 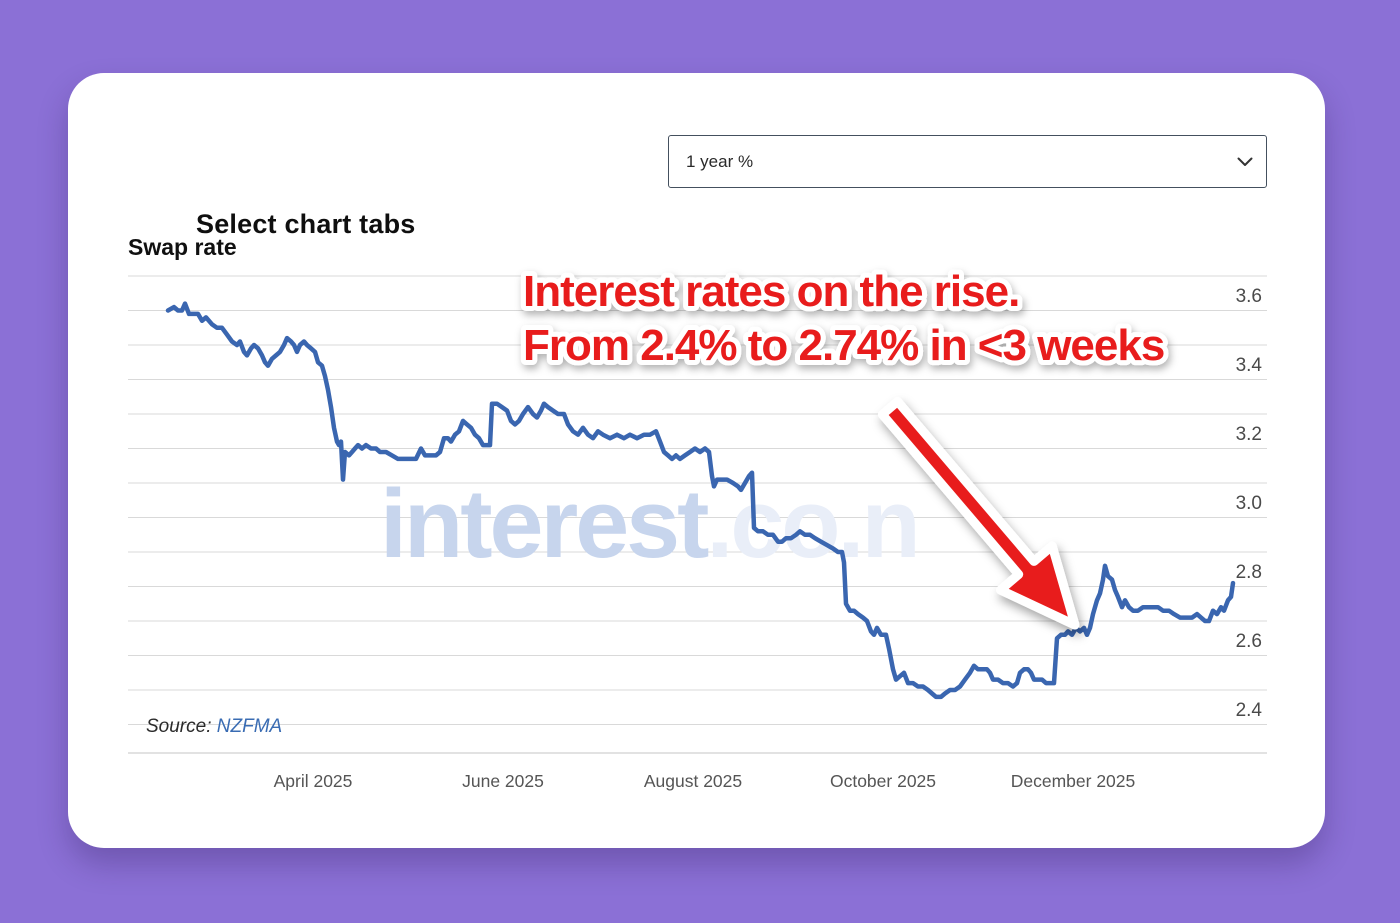 What do you see at coordinates (693, 781) in the screenshot?
I see `x-axis-tick-label: August 2025` at bounding box center [693, 781].